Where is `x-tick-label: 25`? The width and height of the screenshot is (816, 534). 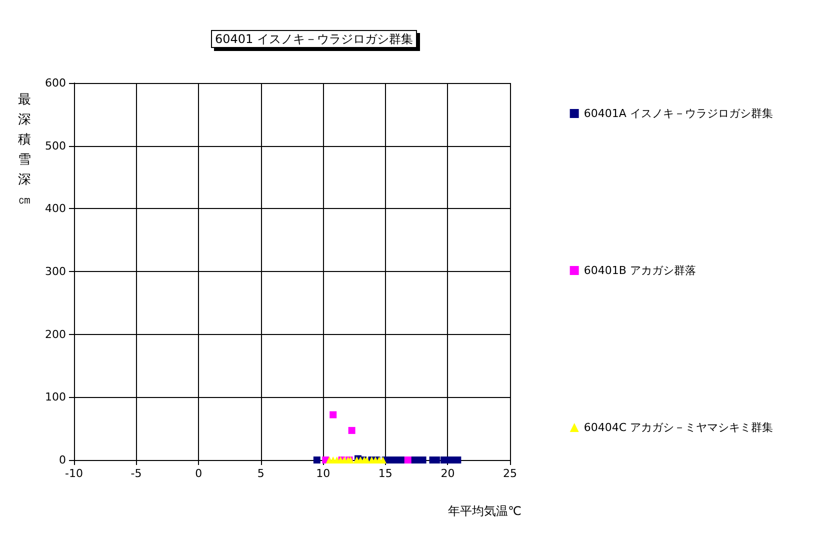
x-tick-label: 25 is located at coordinates (510, 473).